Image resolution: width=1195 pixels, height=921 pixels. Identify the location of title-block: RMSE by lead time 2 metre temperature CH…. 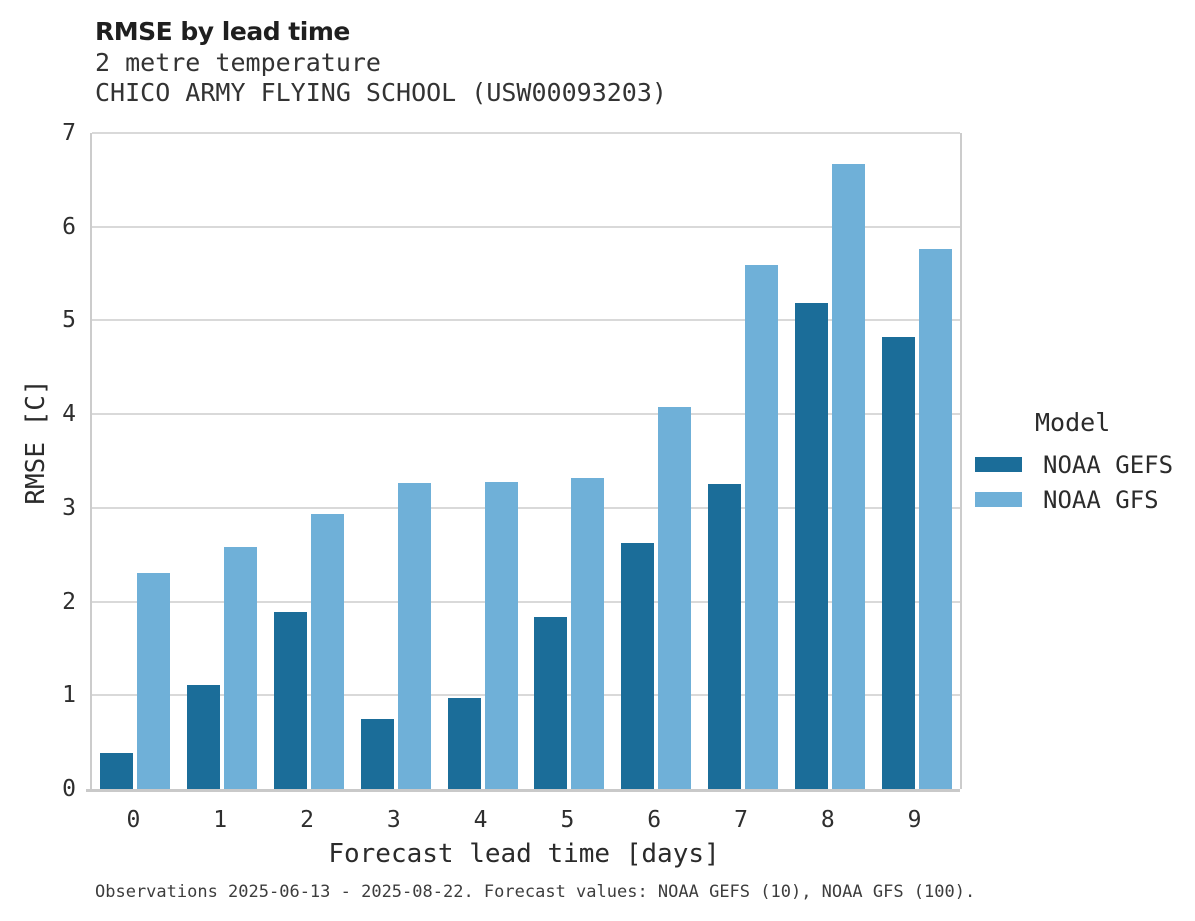
(381, 62).